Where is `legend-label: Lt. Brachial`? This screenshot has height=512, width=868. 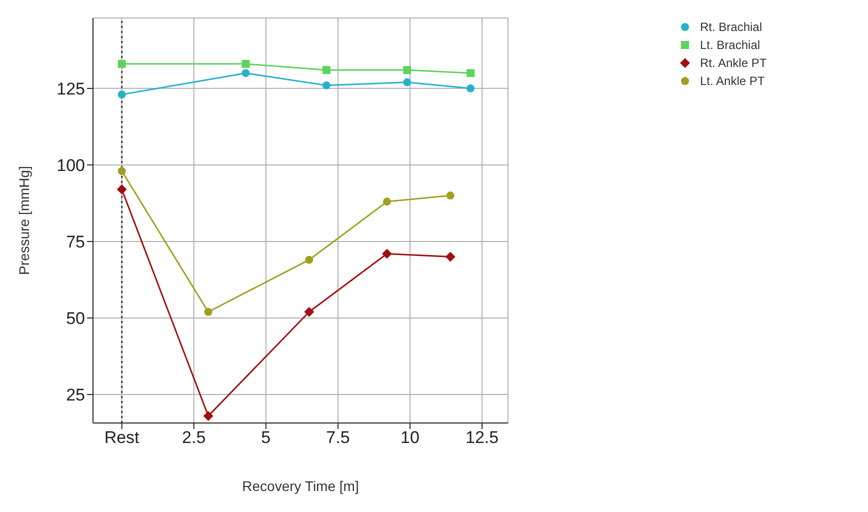 legend-label: Lt. Brachial is located at coordinates (730, 45).